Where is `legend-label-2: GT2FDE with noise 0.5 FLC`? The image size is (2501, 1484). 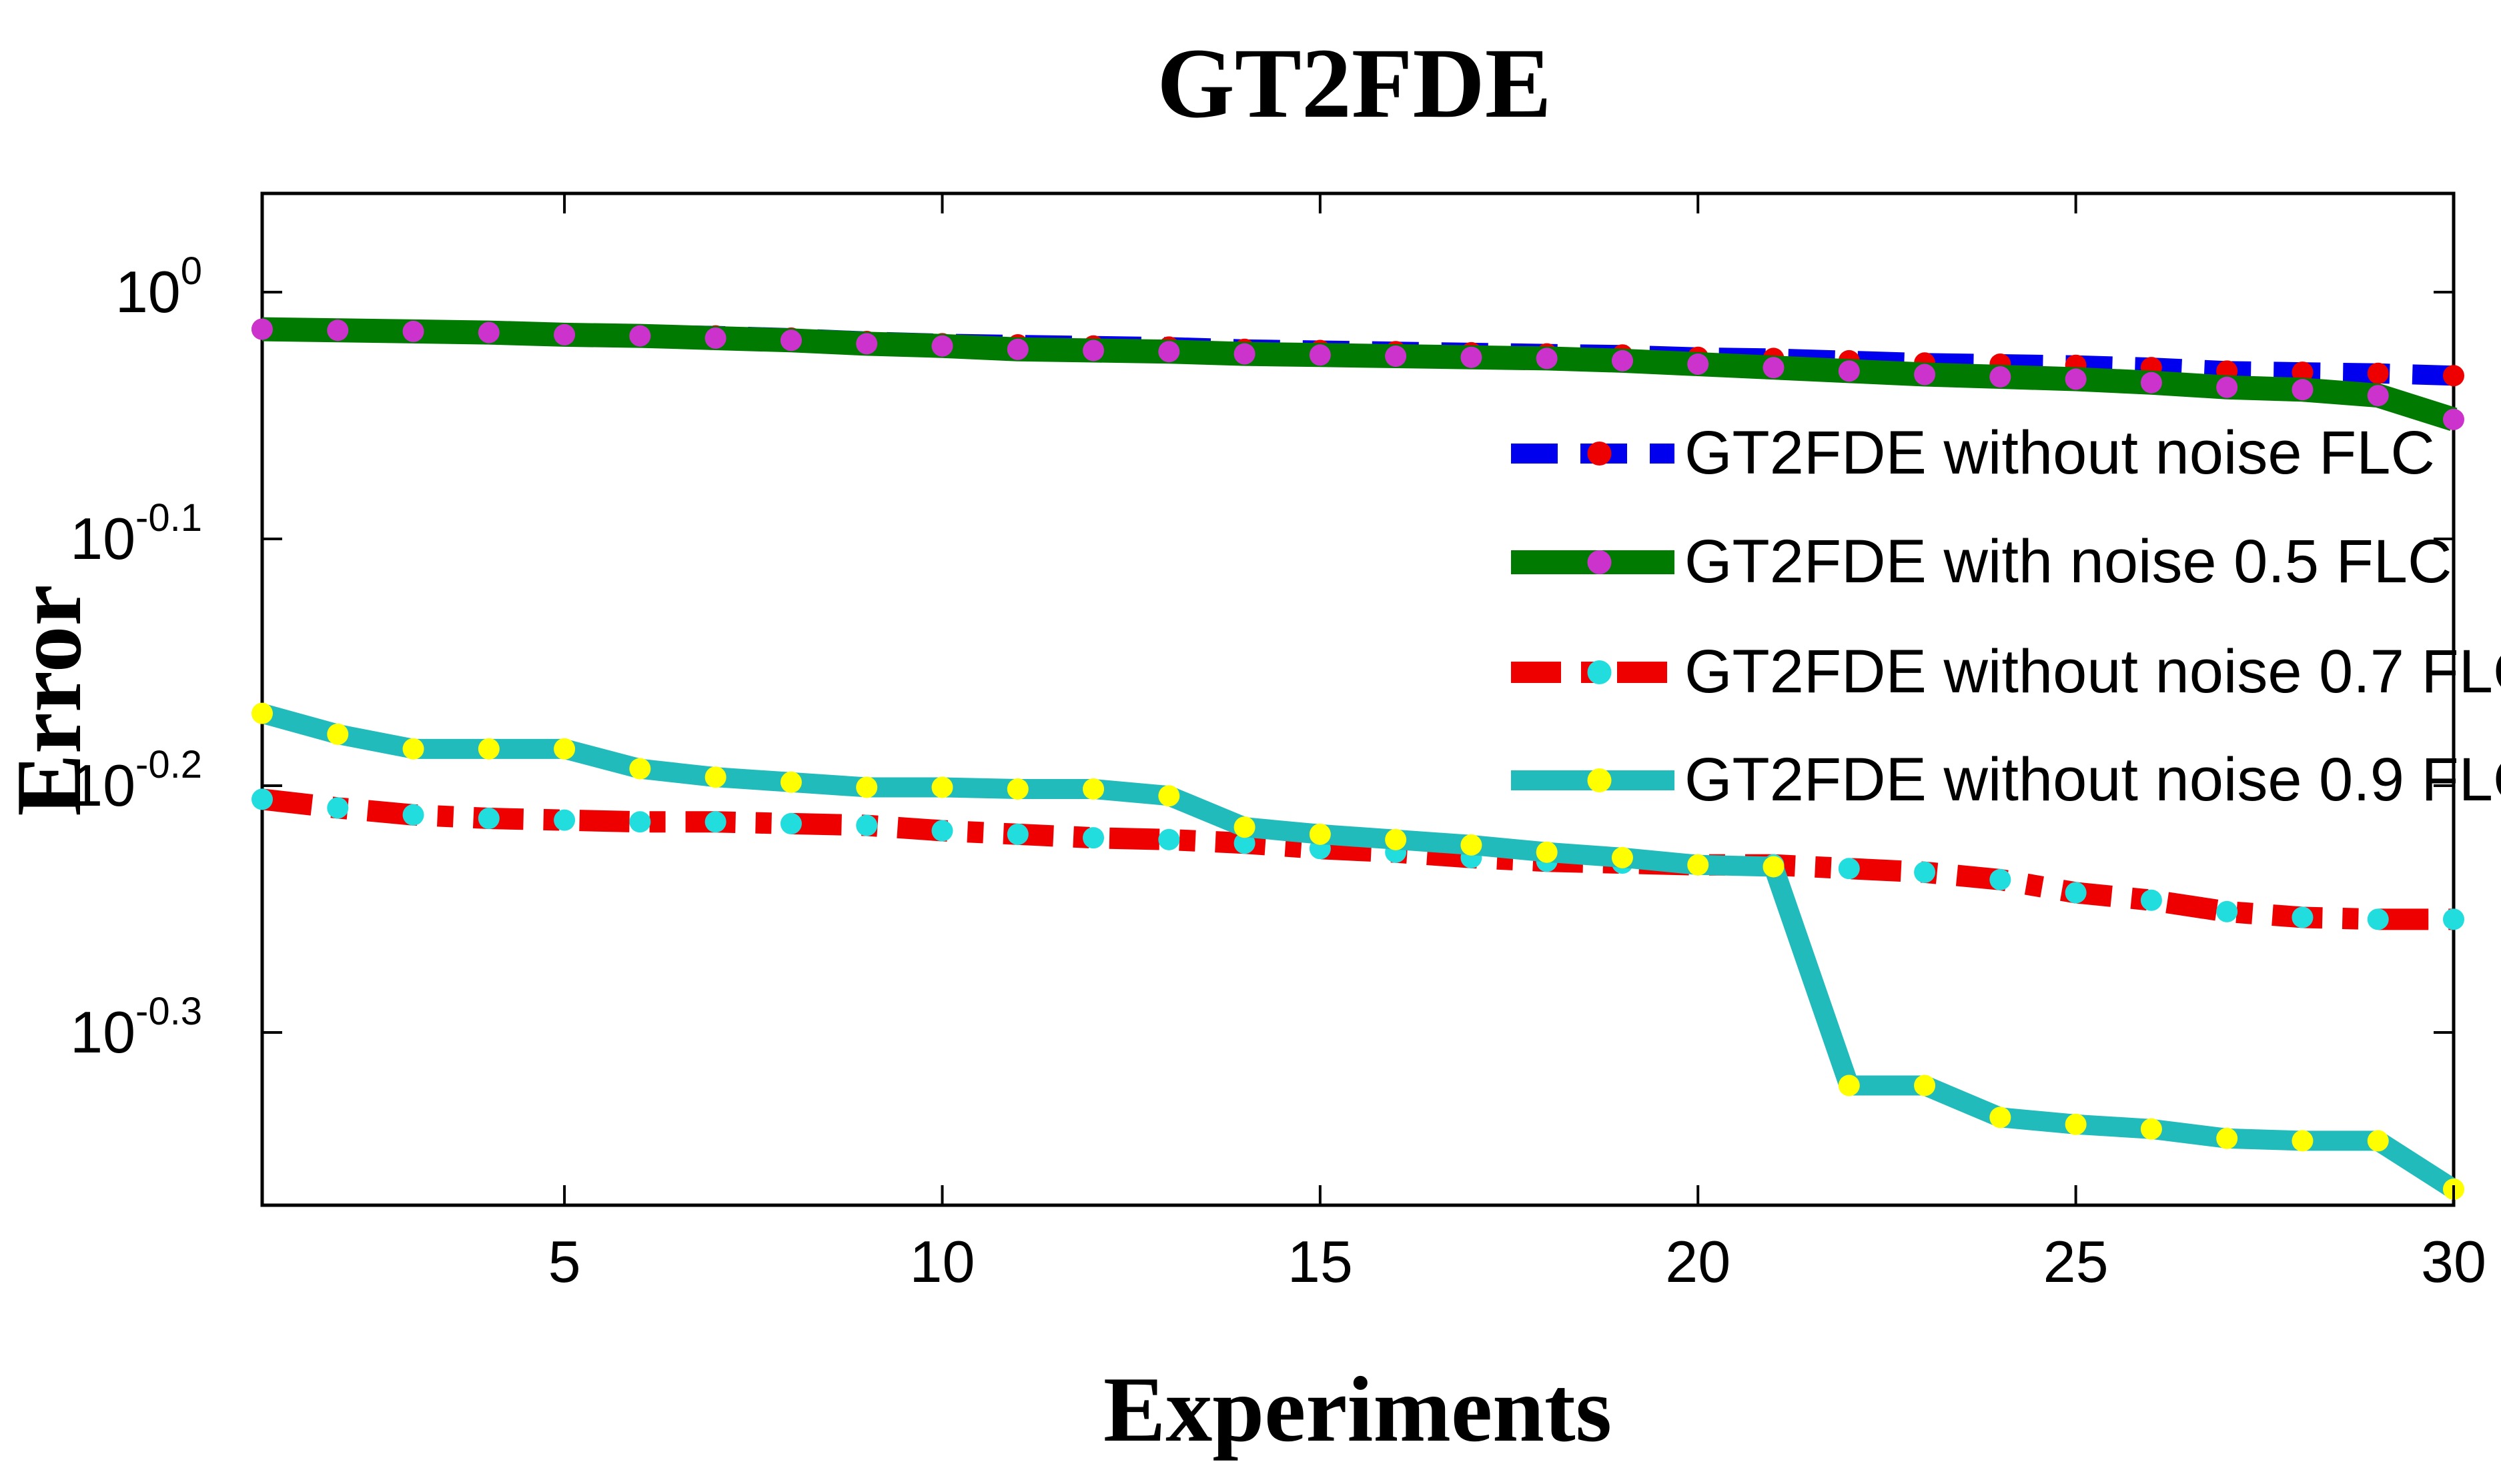 legend-label-2: GT2FDE with noise 0.5 FLC is located at coordinates (2068, 562).